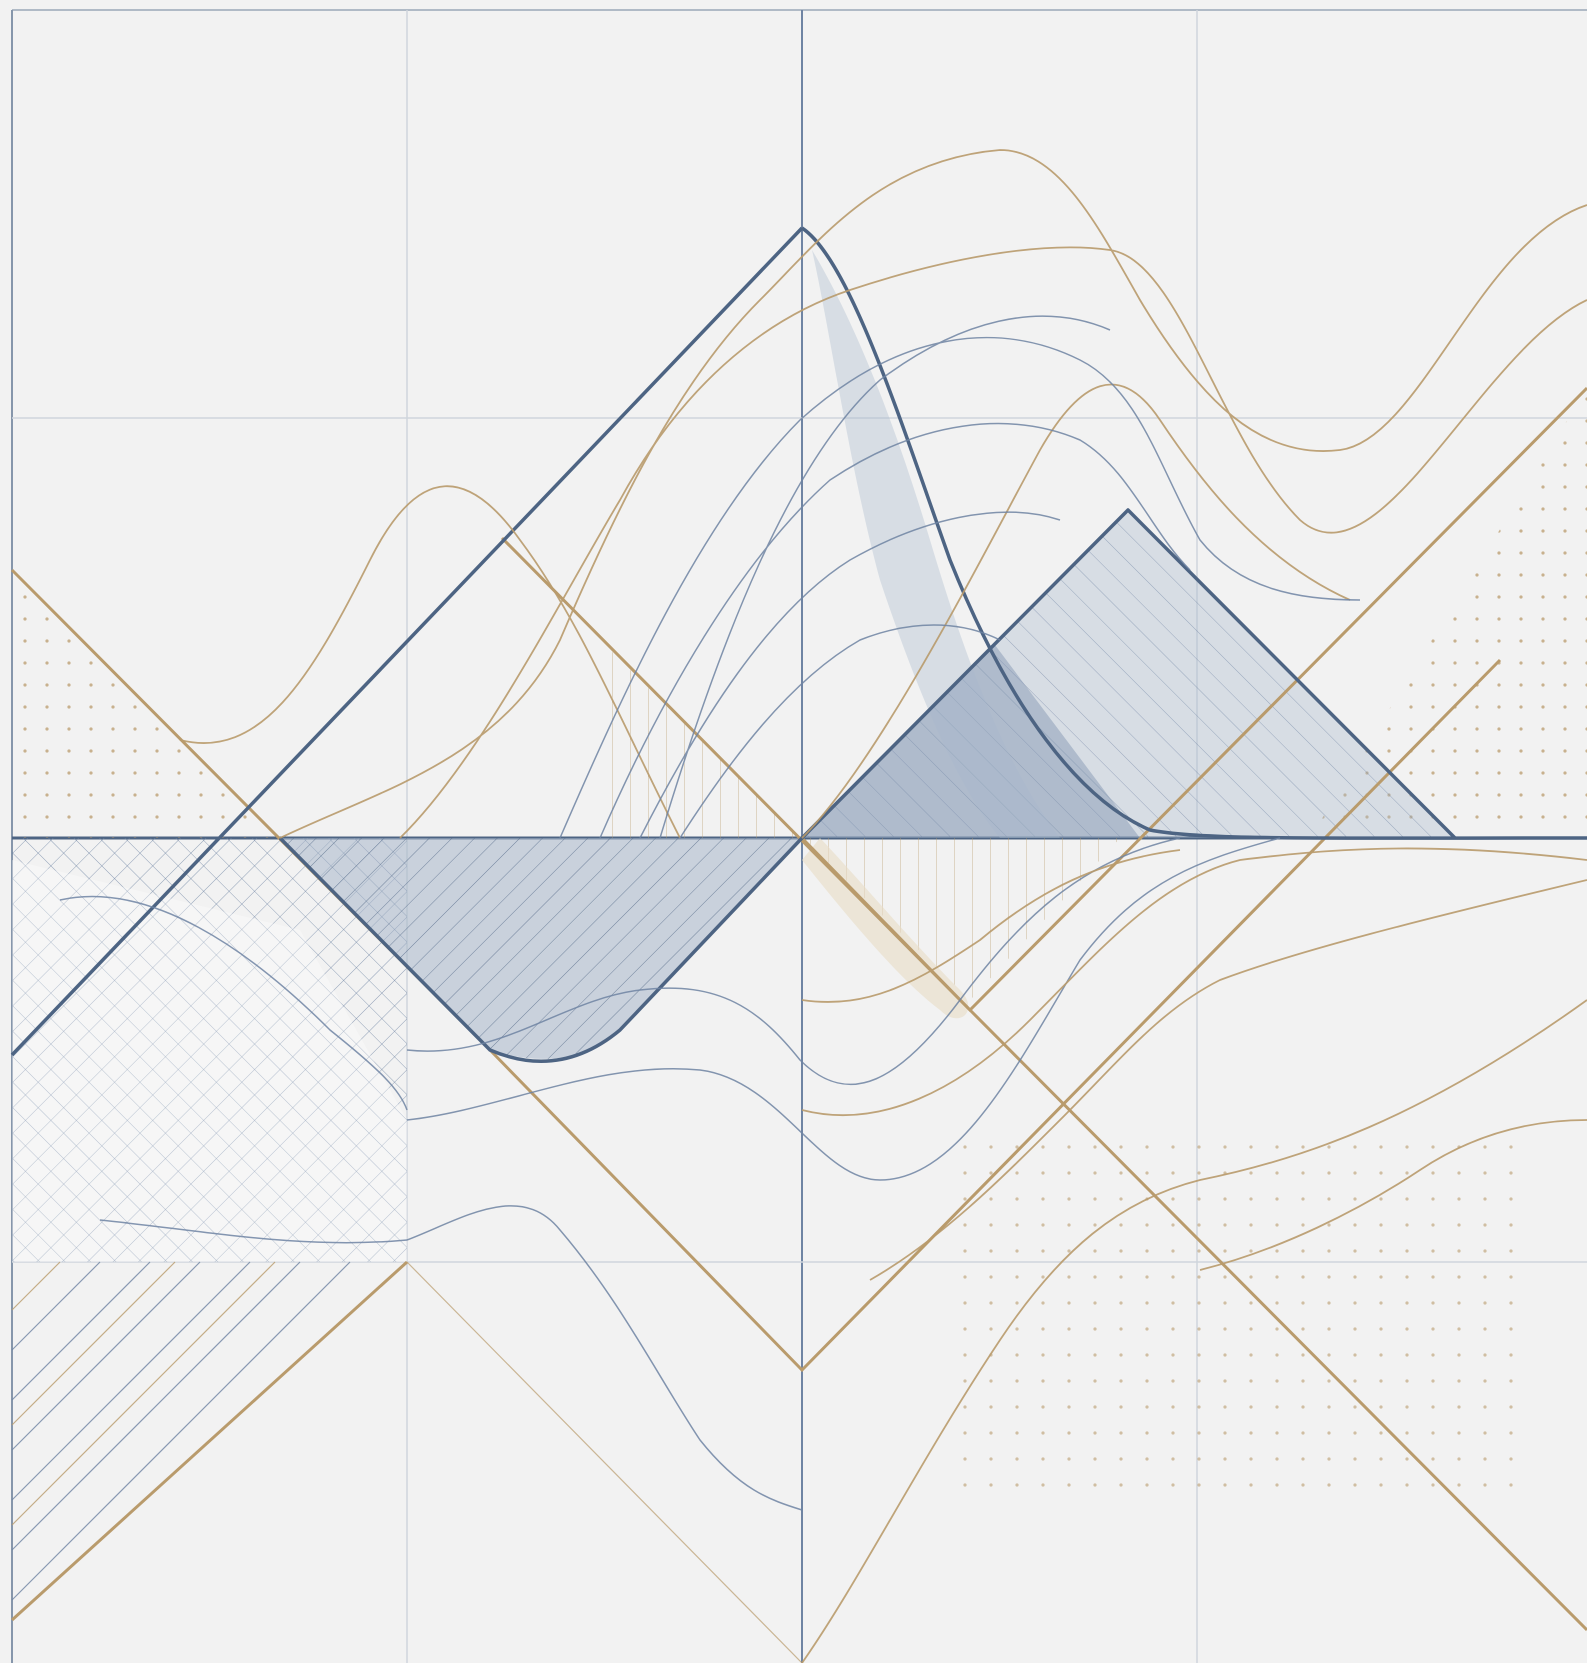 The image size is (1587, 1663). Describe the element at coordinates (971, 741) in the screenshot. I see `small-triangle-dark` at that location.